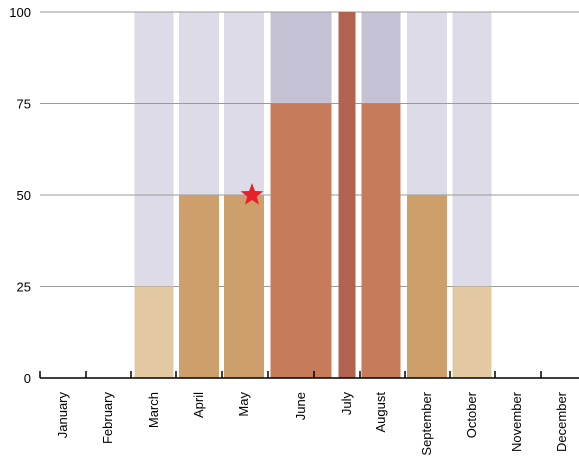 The height and width of the screenshot is (468, 579). I want to click on x-tick-label-december: December, so click(561, 421).